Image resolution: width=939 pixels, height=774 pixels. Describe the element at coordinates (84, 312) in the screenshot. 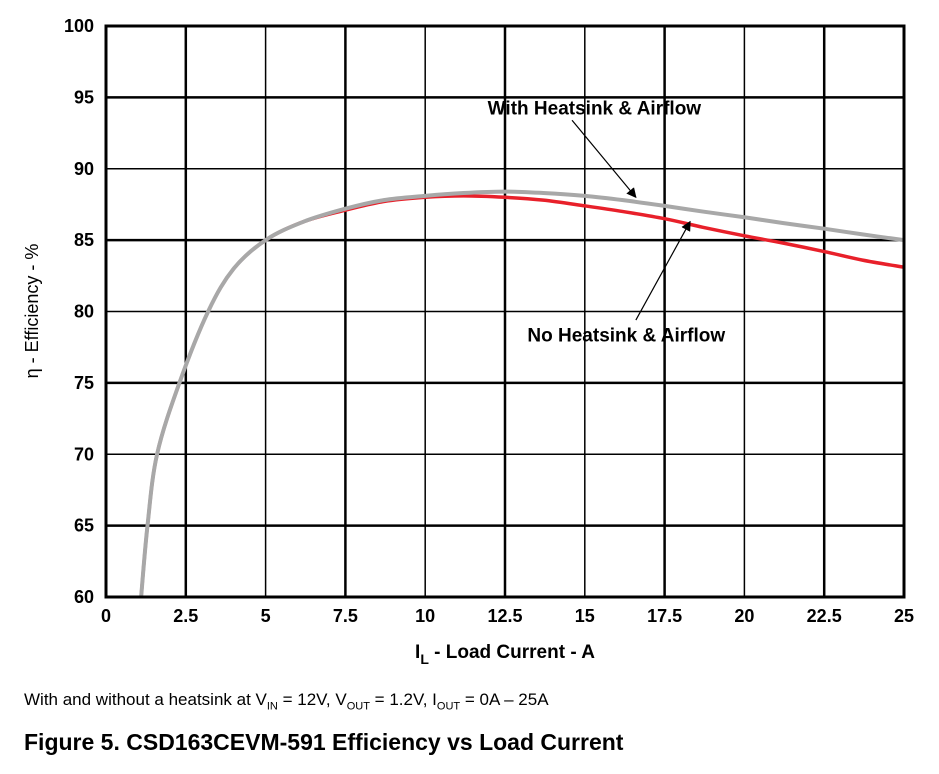

I see `y-tick-label: 80` at that location.